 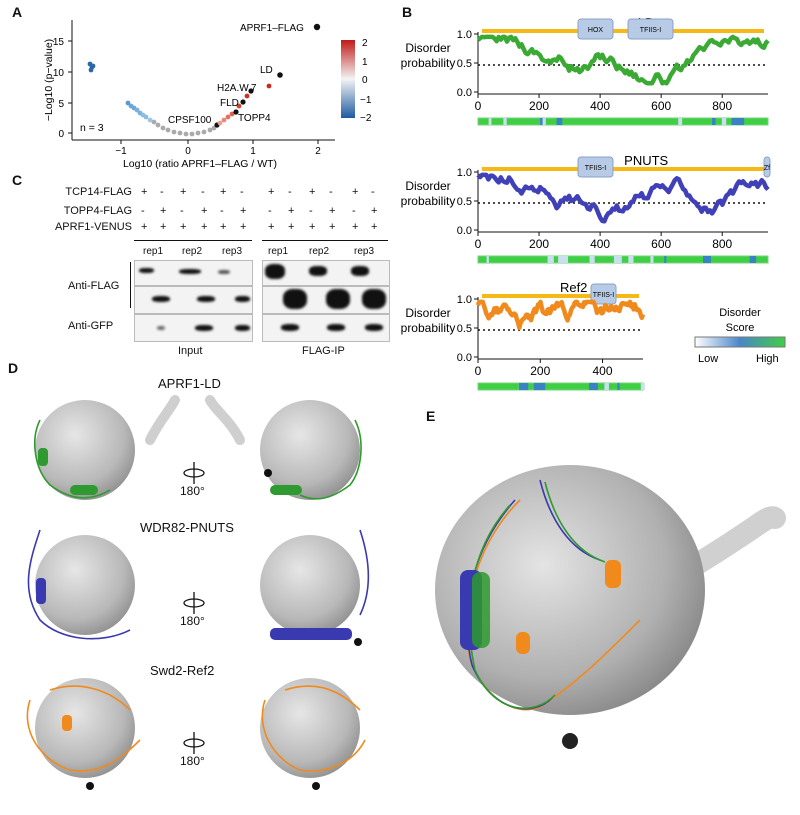 I want to click on blot-ip-flag-bottom, so click(x=326, y=300).